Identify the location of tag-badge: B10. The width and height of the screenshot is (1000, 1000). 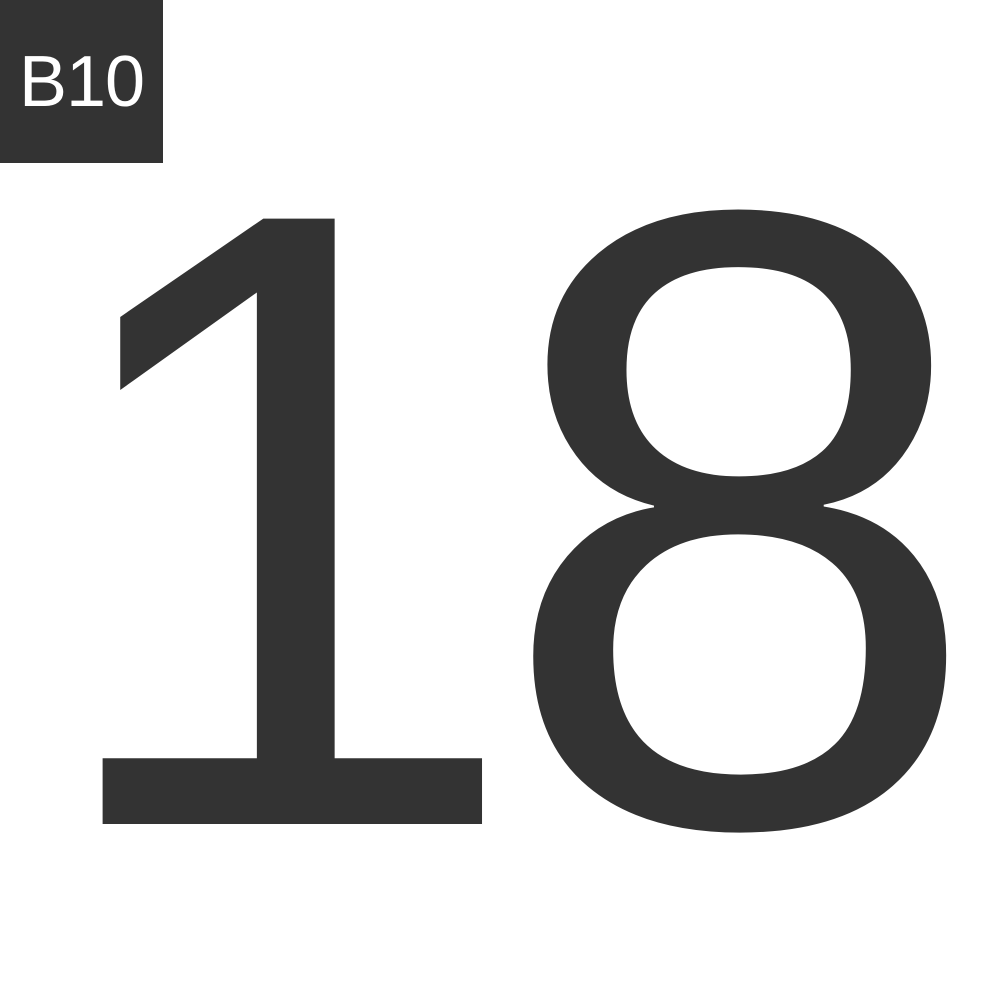
(81, 81).